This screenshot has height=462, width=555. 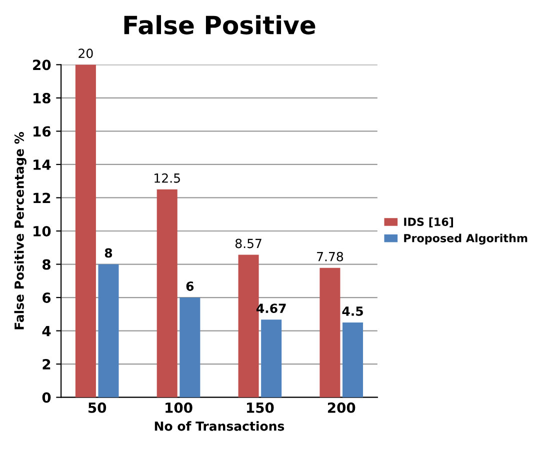 What do you see at coordinates (42, 131) in the screenshot?
I see `y-tick-label: 16` at bounding box center [42, 131].